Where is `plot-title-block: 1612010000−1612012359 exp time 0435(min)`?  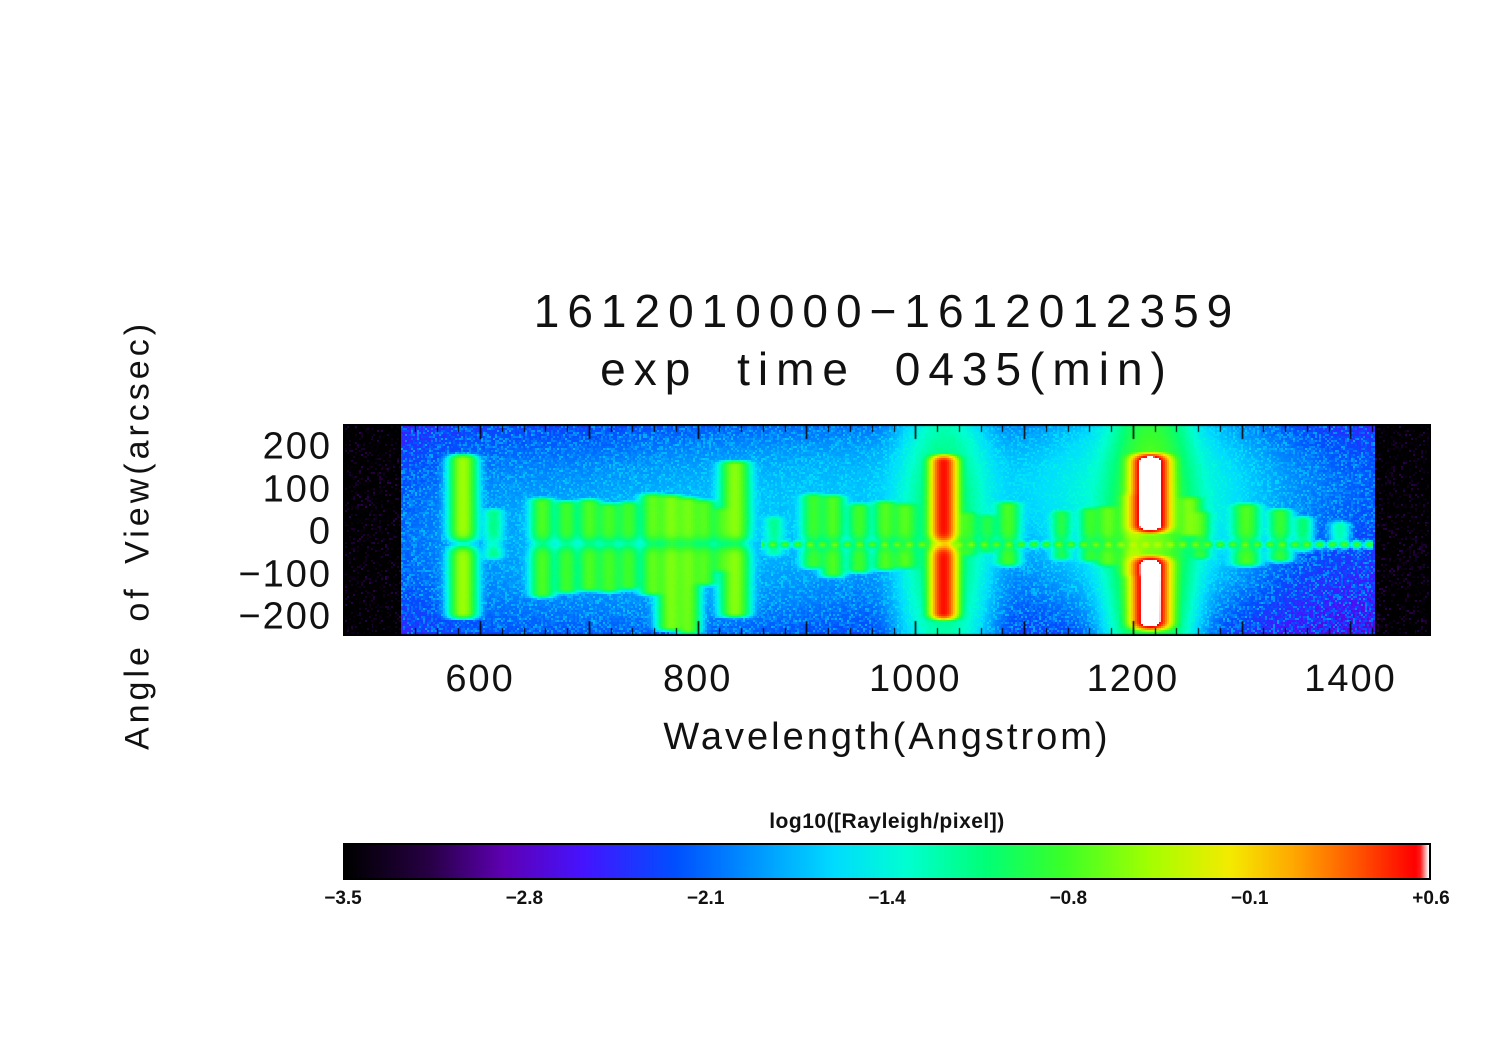 plot-title-block: 1612010000−1612012359 exp time 0435(min) is located at coordinates (887, 340).